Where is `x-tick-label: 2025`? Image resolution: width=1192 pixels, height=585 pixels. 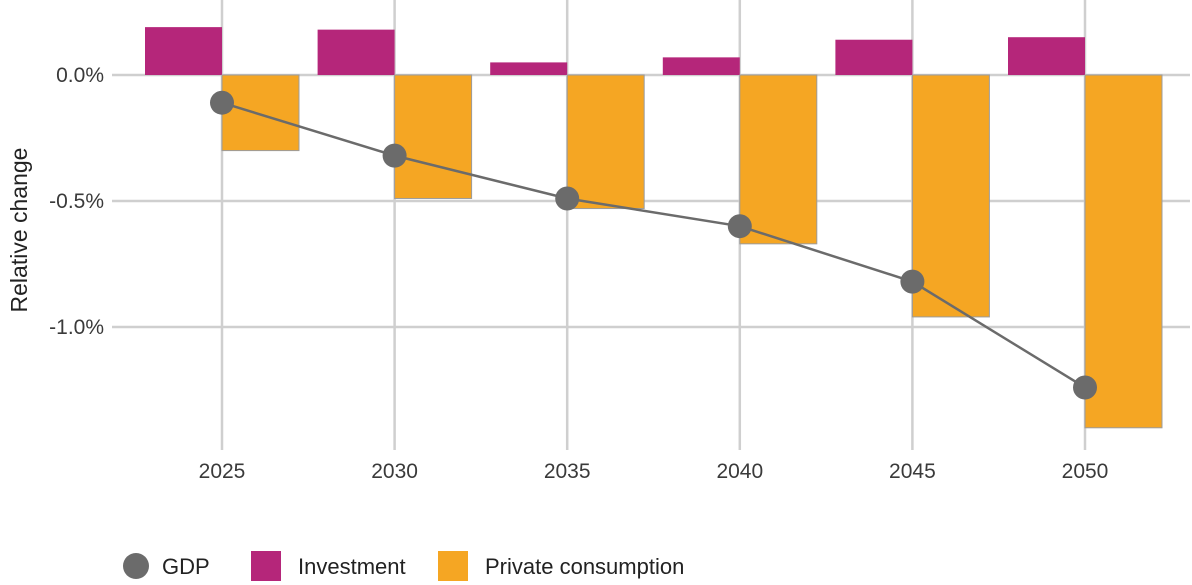
x-tick-label: 2025 is located at coordinates (222, 471).